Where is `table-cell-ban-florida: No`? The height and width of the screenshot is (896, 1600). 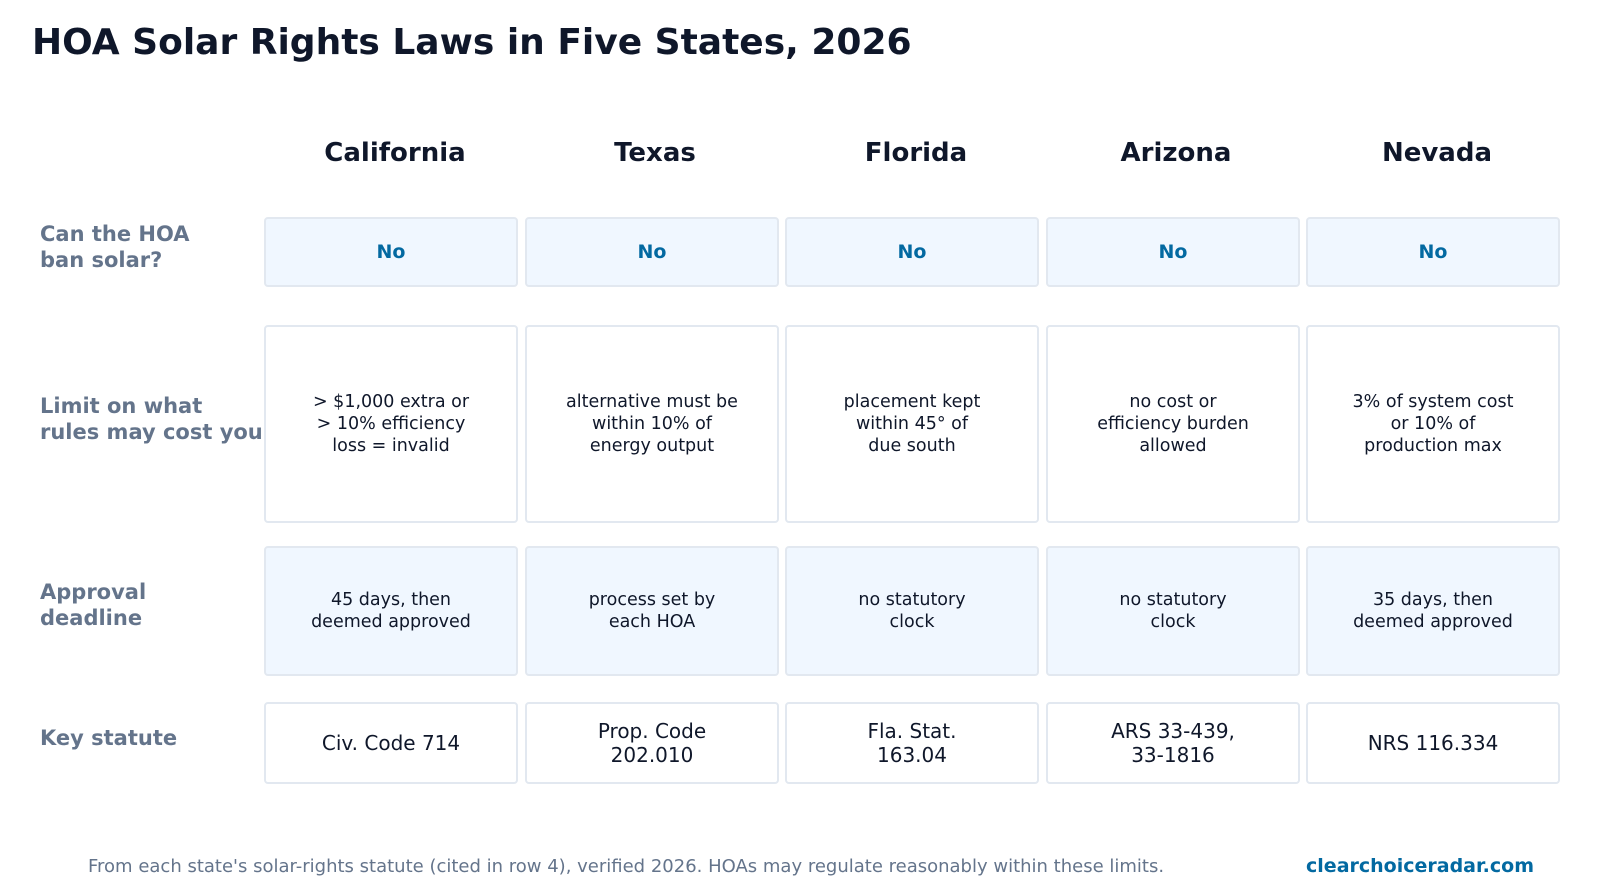 table-cell-ban-florida: No is located at coordinates (912, 252).